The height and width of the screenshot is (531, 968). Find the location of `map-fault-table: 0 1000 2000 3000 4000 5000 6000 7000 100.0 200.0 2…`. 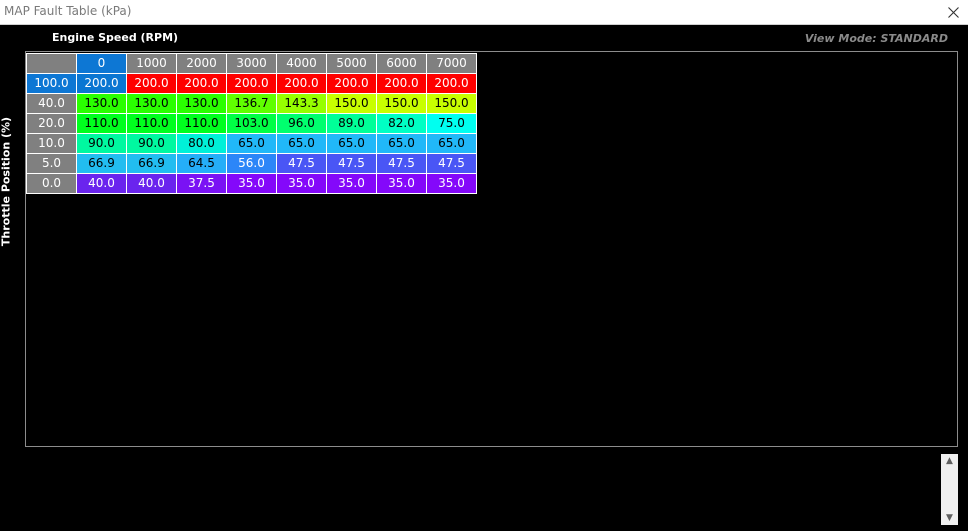

map-fault-table: 0 1000 2000 3000 4000 5000 6000 7000 100.0 200.0 2… is located at coordinates (251, 123).